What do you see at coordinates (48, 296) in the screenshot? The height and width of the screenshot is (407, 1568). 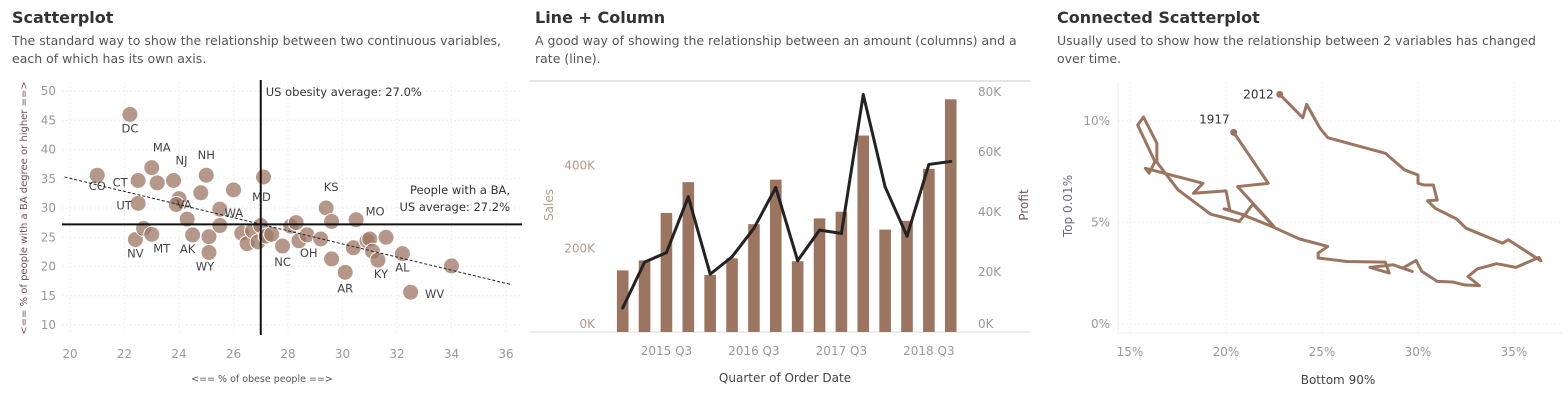 I see `y-tick-label: 15` at bounding box center [48, 296].